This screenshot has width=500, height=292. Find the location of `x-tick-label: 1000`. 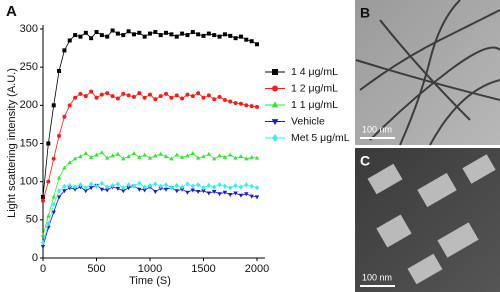

x-tick-label: 1000 is located at coordinates (150, 269).